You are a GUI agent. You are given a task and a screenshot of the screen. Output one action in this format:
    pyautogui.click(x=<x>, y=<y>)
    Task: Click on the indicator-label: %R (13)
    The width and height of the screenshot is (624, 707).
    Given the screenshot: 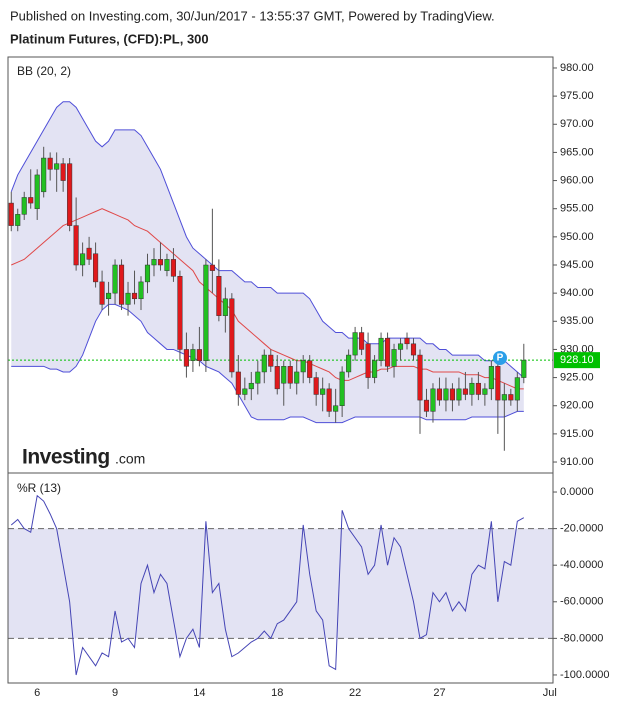 What is the action you would take?
    pyautogui.click(x=39, y=488)
    